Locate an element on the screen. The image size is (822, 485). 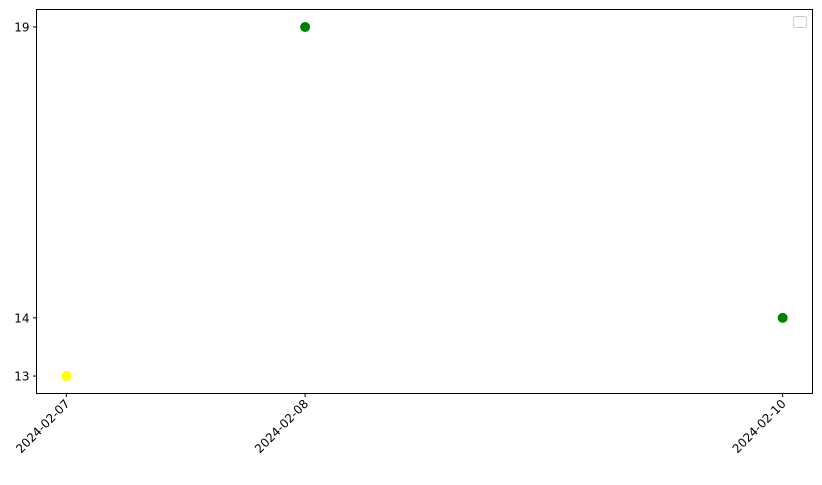
legend-box is located at coordinates (800, 22).